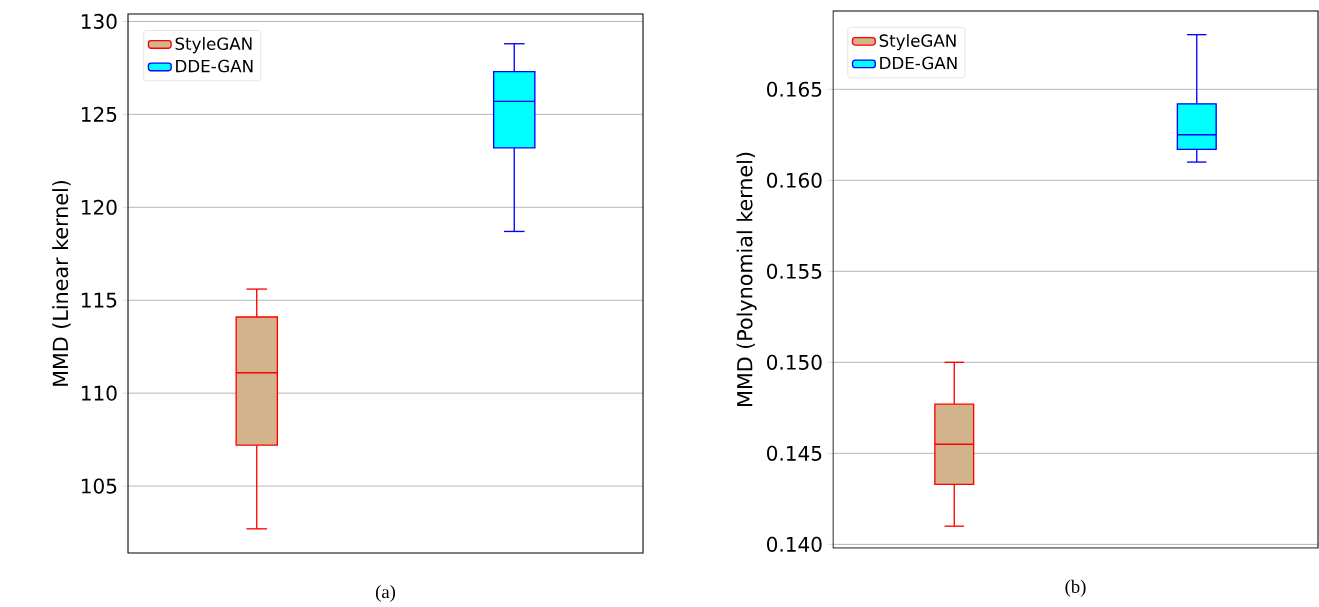  I want to click on y-tick-label: 105, so click(99, 486).